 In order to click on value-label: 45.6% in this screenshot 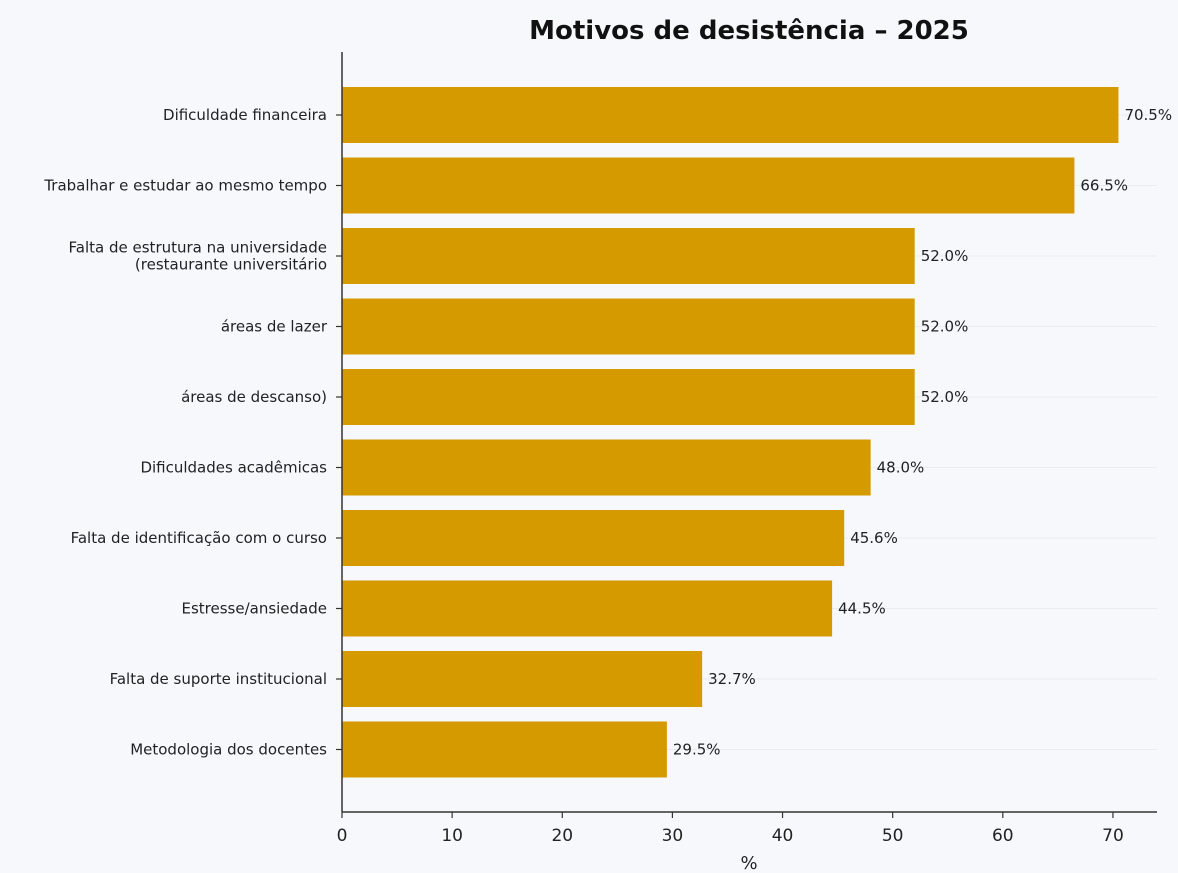, I will do `click(874, 538)`.